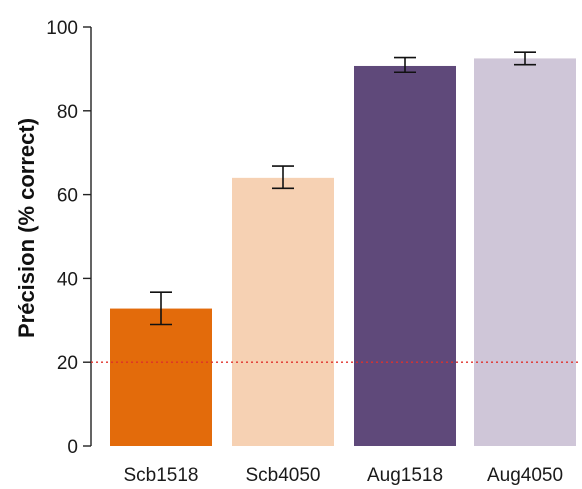  I want to click on y-axis-title: Précision (% correct), so click(26, 228).